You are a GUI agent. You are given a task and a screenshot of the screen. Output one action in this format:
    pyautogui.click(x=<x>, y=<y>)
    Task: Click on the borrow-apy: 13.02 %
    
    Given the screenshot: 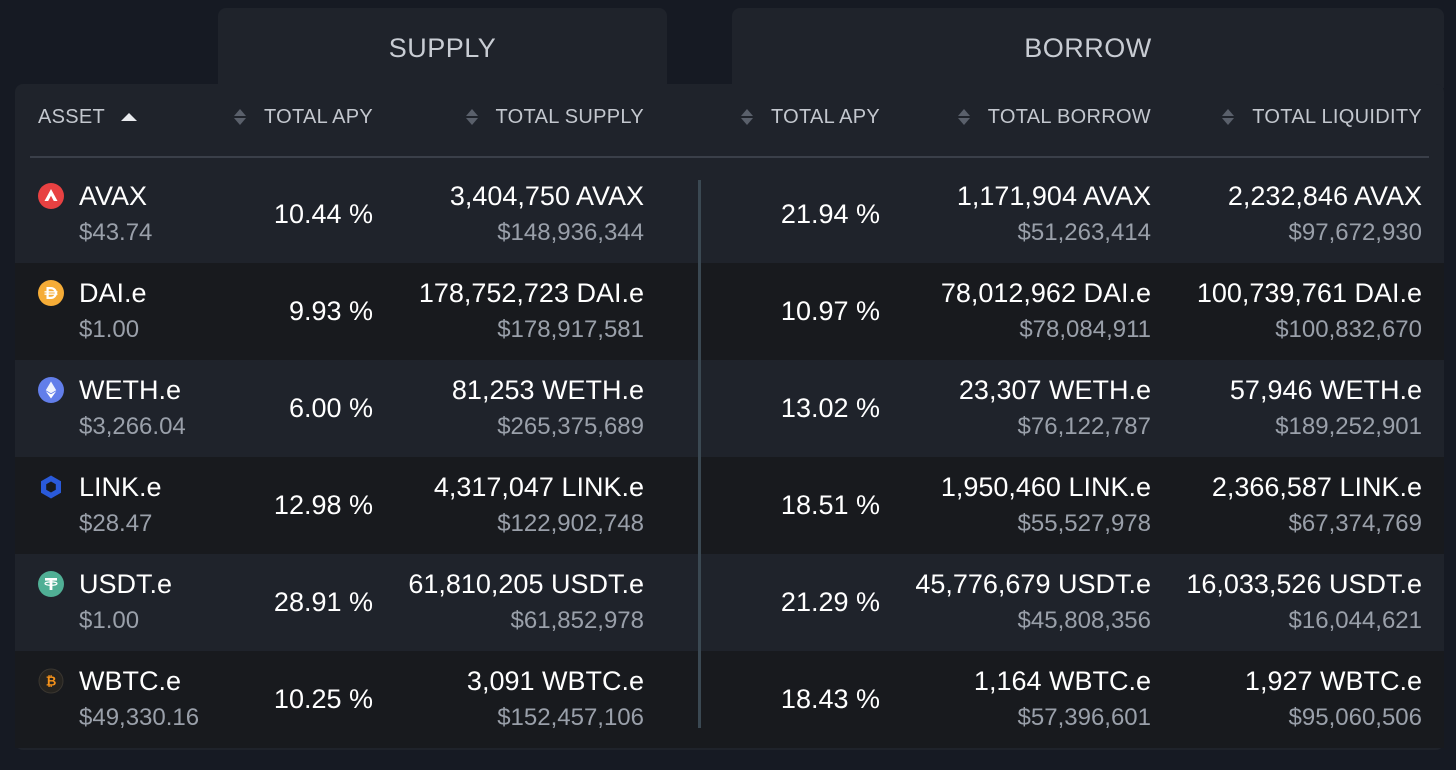 What is the action you would take?
    pyautogui.click(x=830, y=408)
    